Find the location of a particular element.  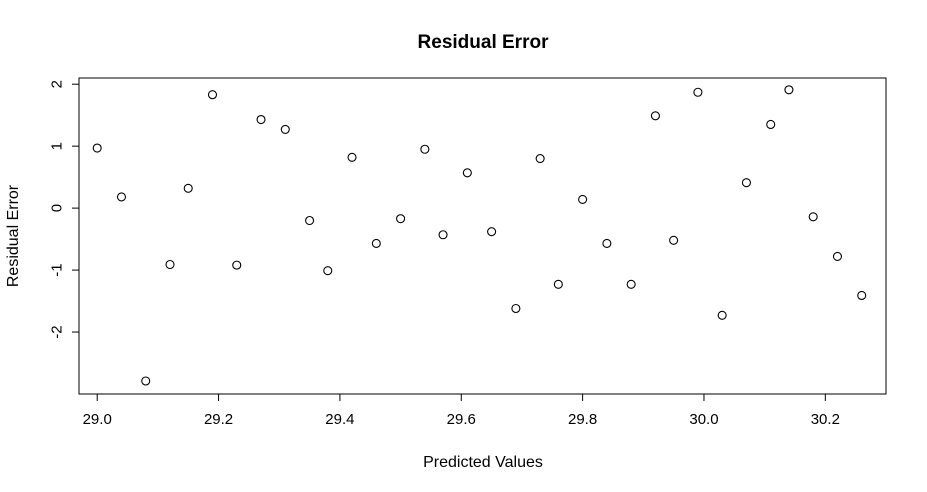

x-tick-label: 30.2 is located at coordinates (825, 419).